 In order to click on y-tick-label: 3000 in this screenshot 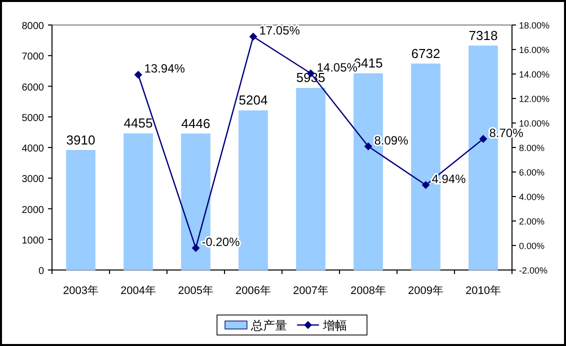, I will do `click(33, 180)`.